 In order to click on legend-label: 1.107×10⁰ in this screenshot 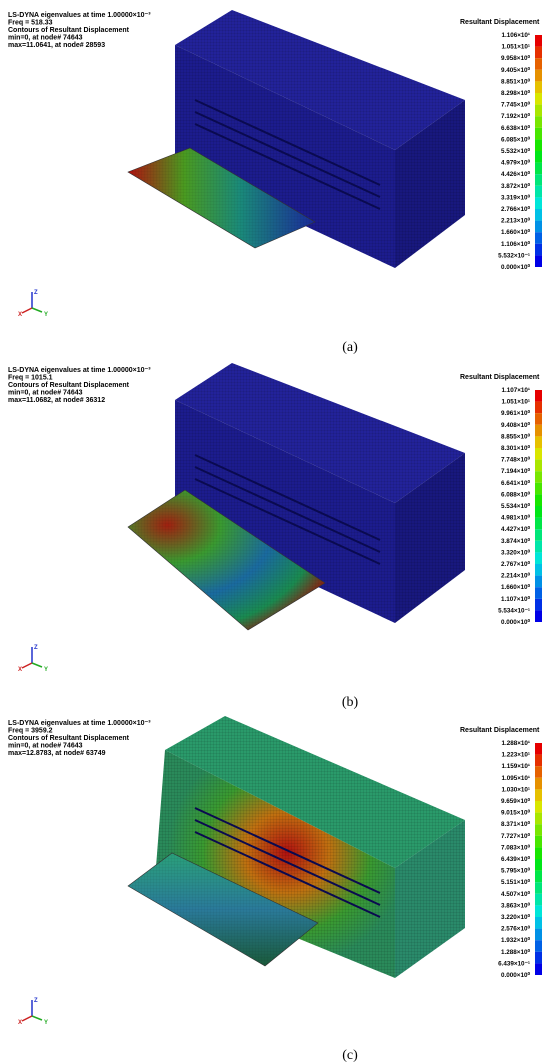, I will do `click(515, 599)`.